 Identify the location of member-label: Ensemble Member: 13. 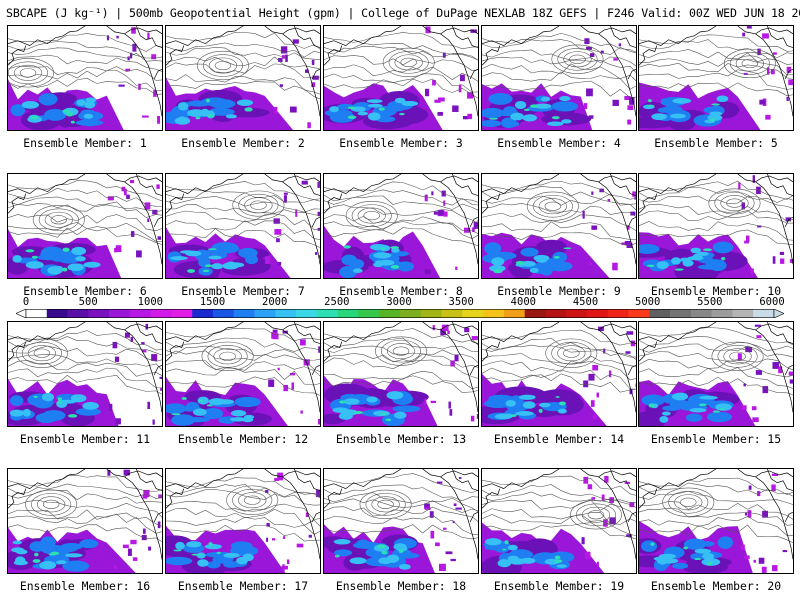
(401, 439).